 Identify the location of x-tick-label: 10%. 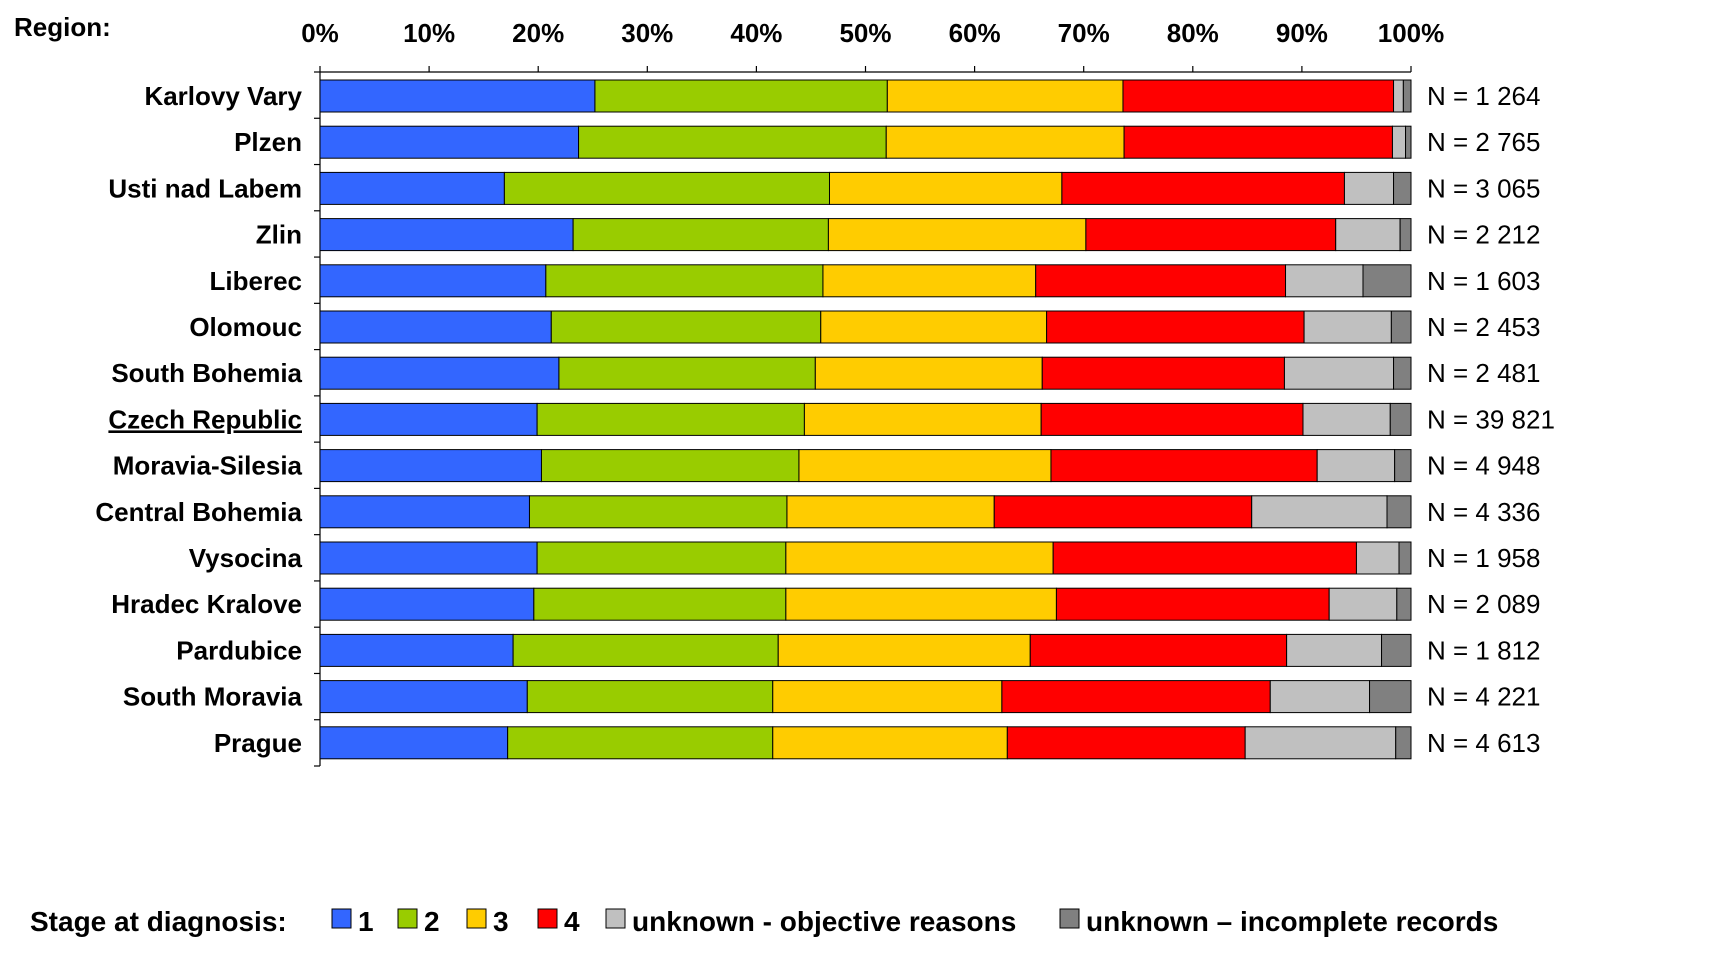
(429, 33).